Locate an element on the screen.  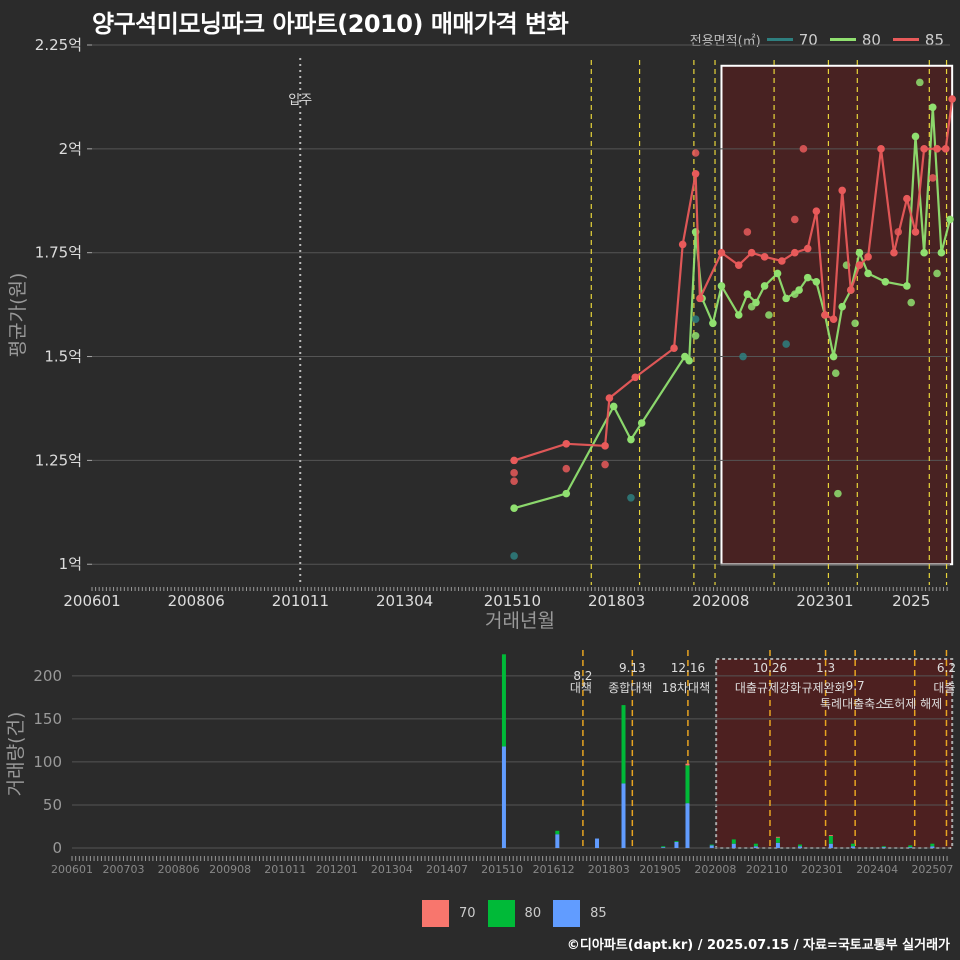
policy-label: 대출규제강화 is located at coordinates (768, 688).